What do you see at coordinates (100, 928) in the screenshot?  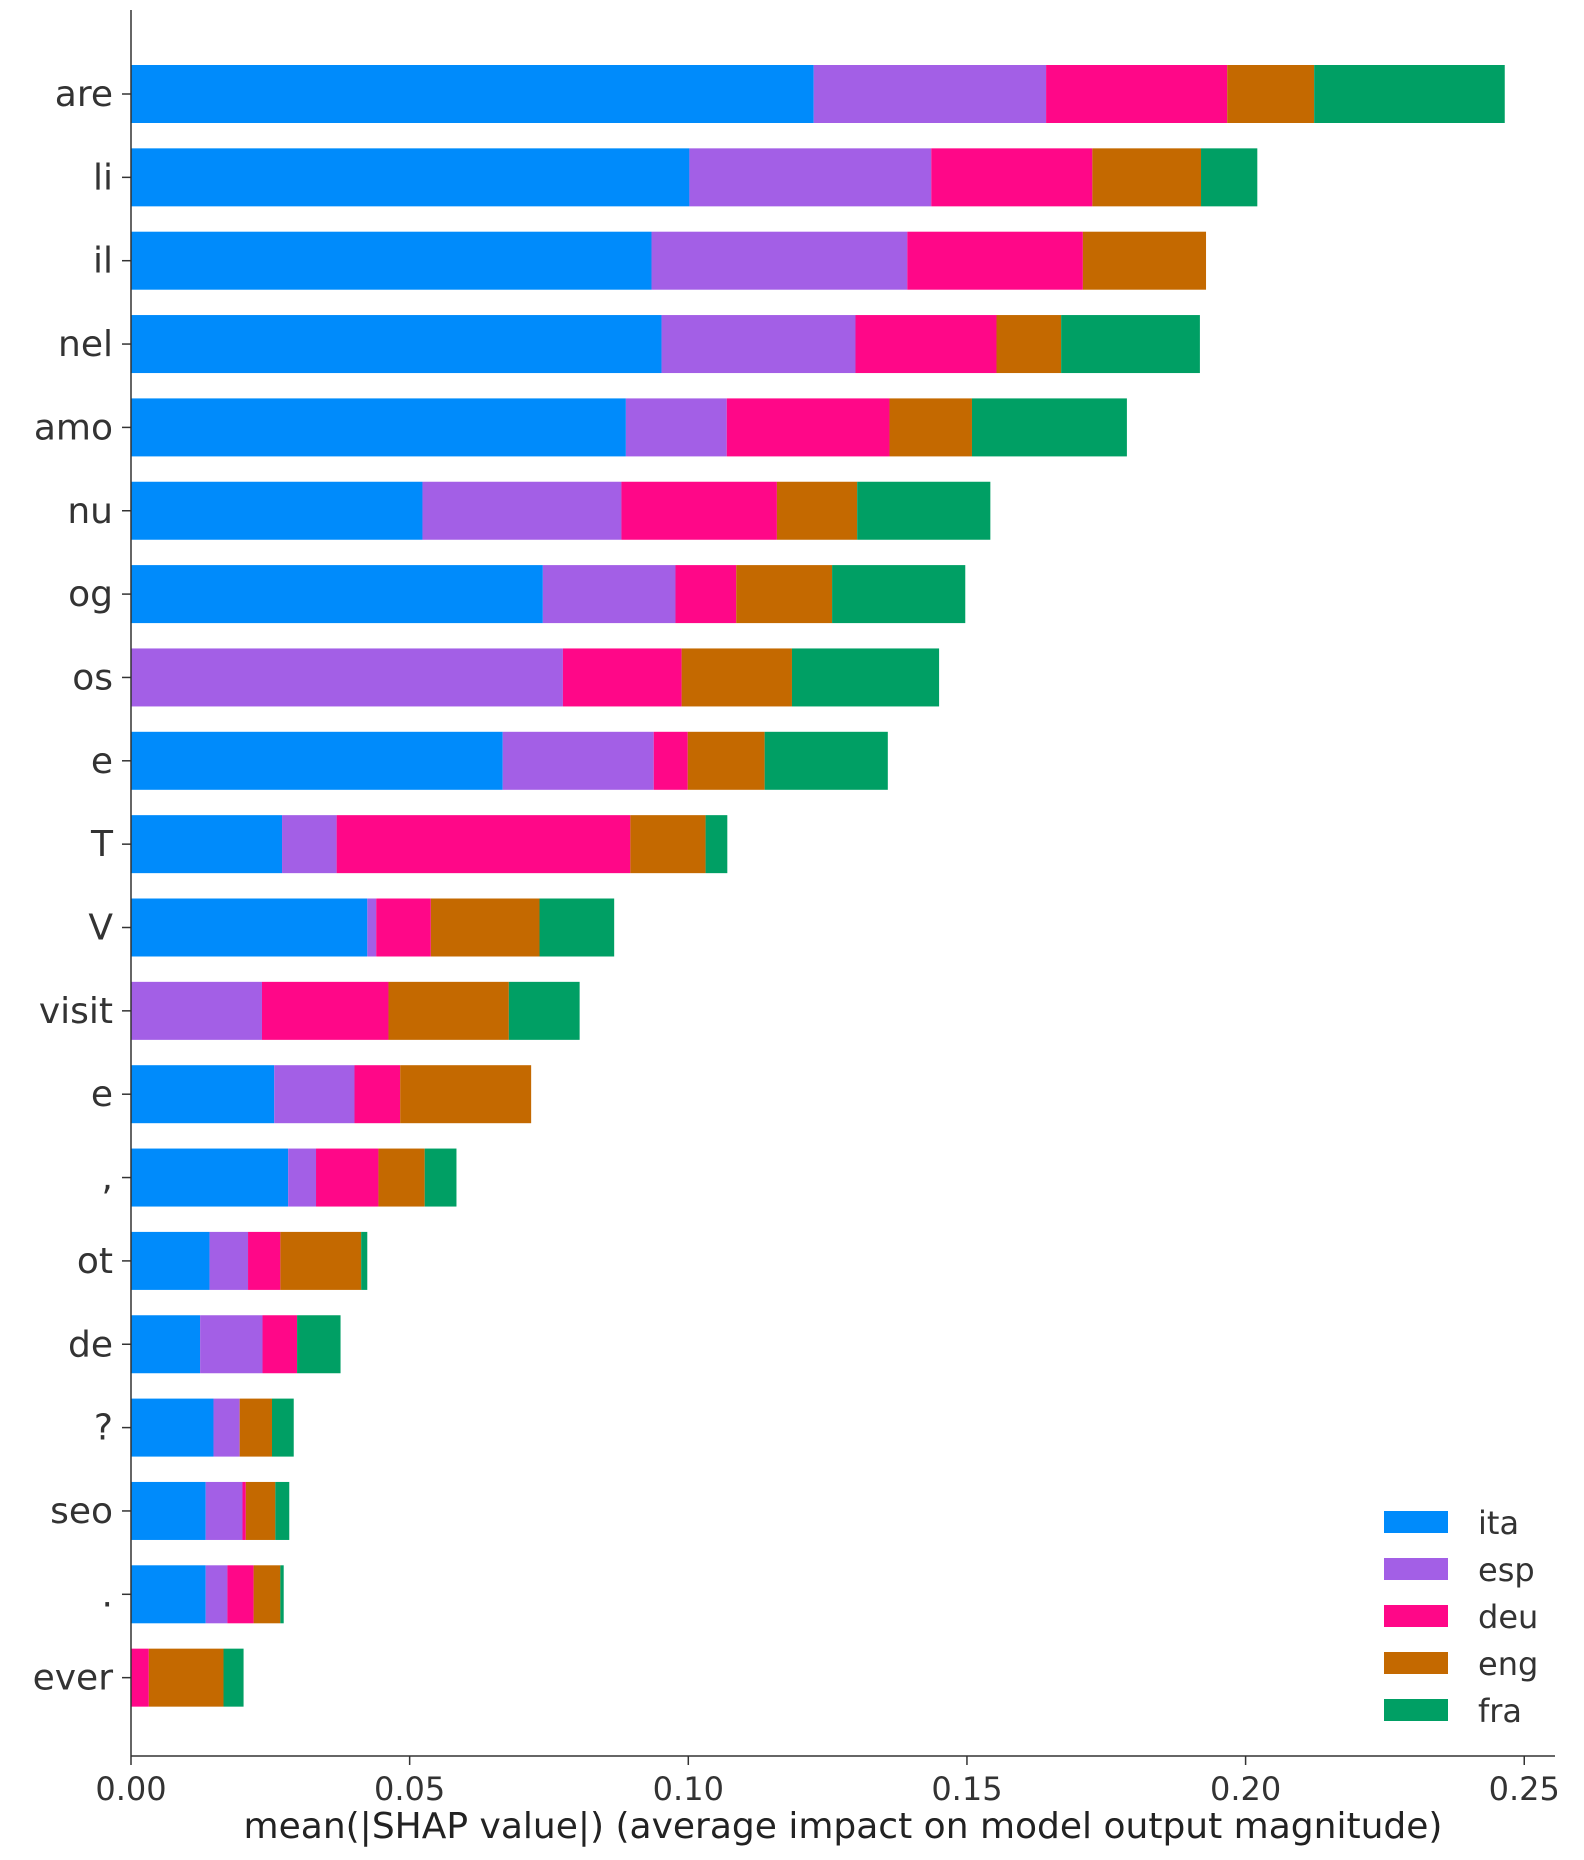 I see `y-tick-label-10: V` at bounding box center [100, 928].